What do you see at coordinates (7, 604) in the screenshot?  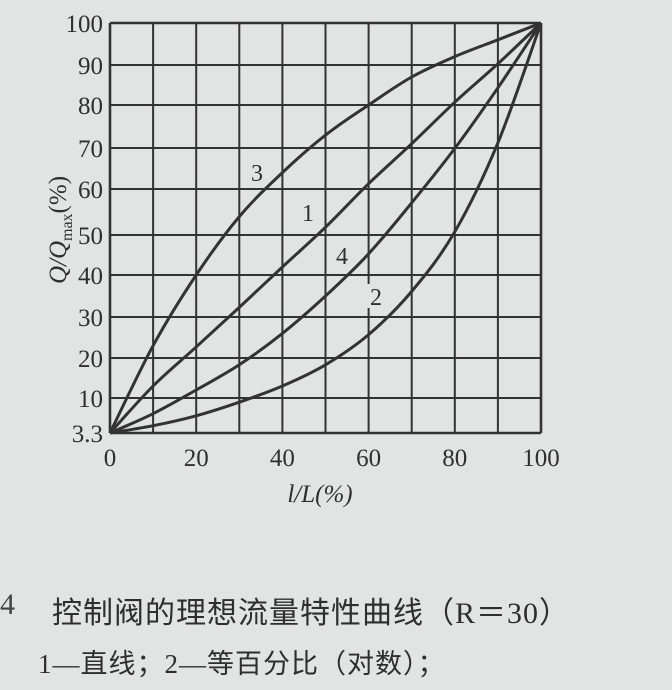 I see `figure-number-fragment: 4` at bounding box center [7, 604].